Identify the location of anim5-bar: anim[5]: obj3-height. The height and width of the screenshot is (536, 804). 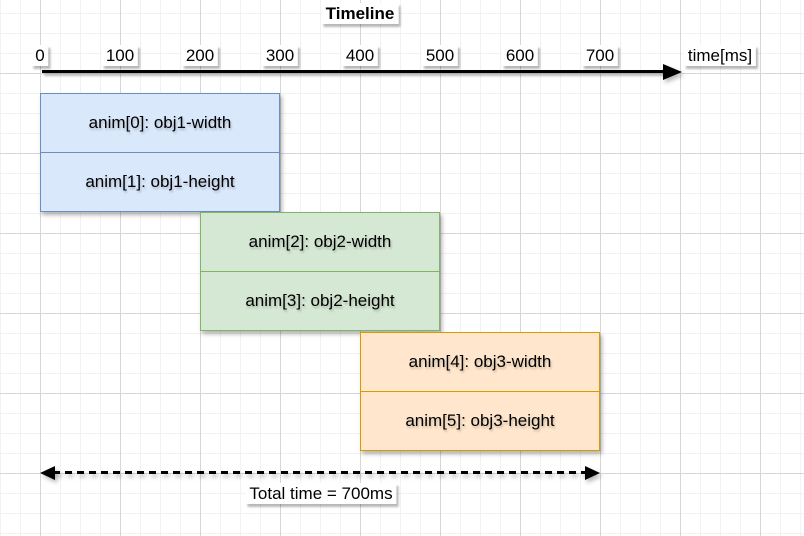
(480, 421).